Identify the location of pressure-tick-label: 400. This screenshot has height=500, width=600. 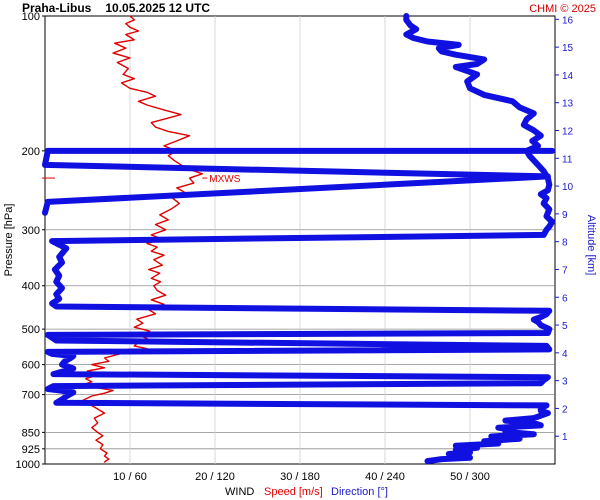
(31, 287).